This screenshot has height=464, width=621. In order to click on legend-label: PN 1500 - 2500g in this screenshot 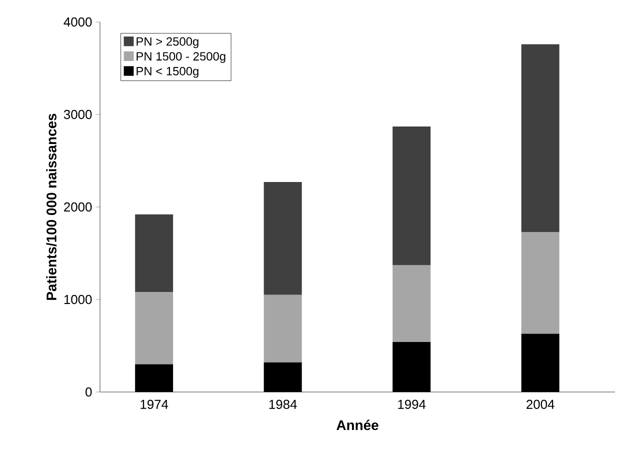, I will do `click(181, 57)`.